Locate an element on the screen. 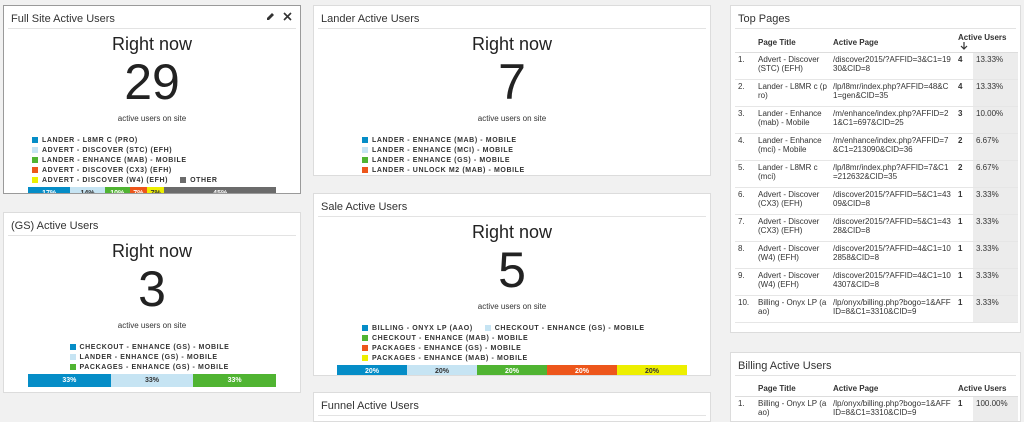 Image resolution: width=1024 pixels, height=422 pixels. table-cell: 10. is located at coordinates (745, 309).